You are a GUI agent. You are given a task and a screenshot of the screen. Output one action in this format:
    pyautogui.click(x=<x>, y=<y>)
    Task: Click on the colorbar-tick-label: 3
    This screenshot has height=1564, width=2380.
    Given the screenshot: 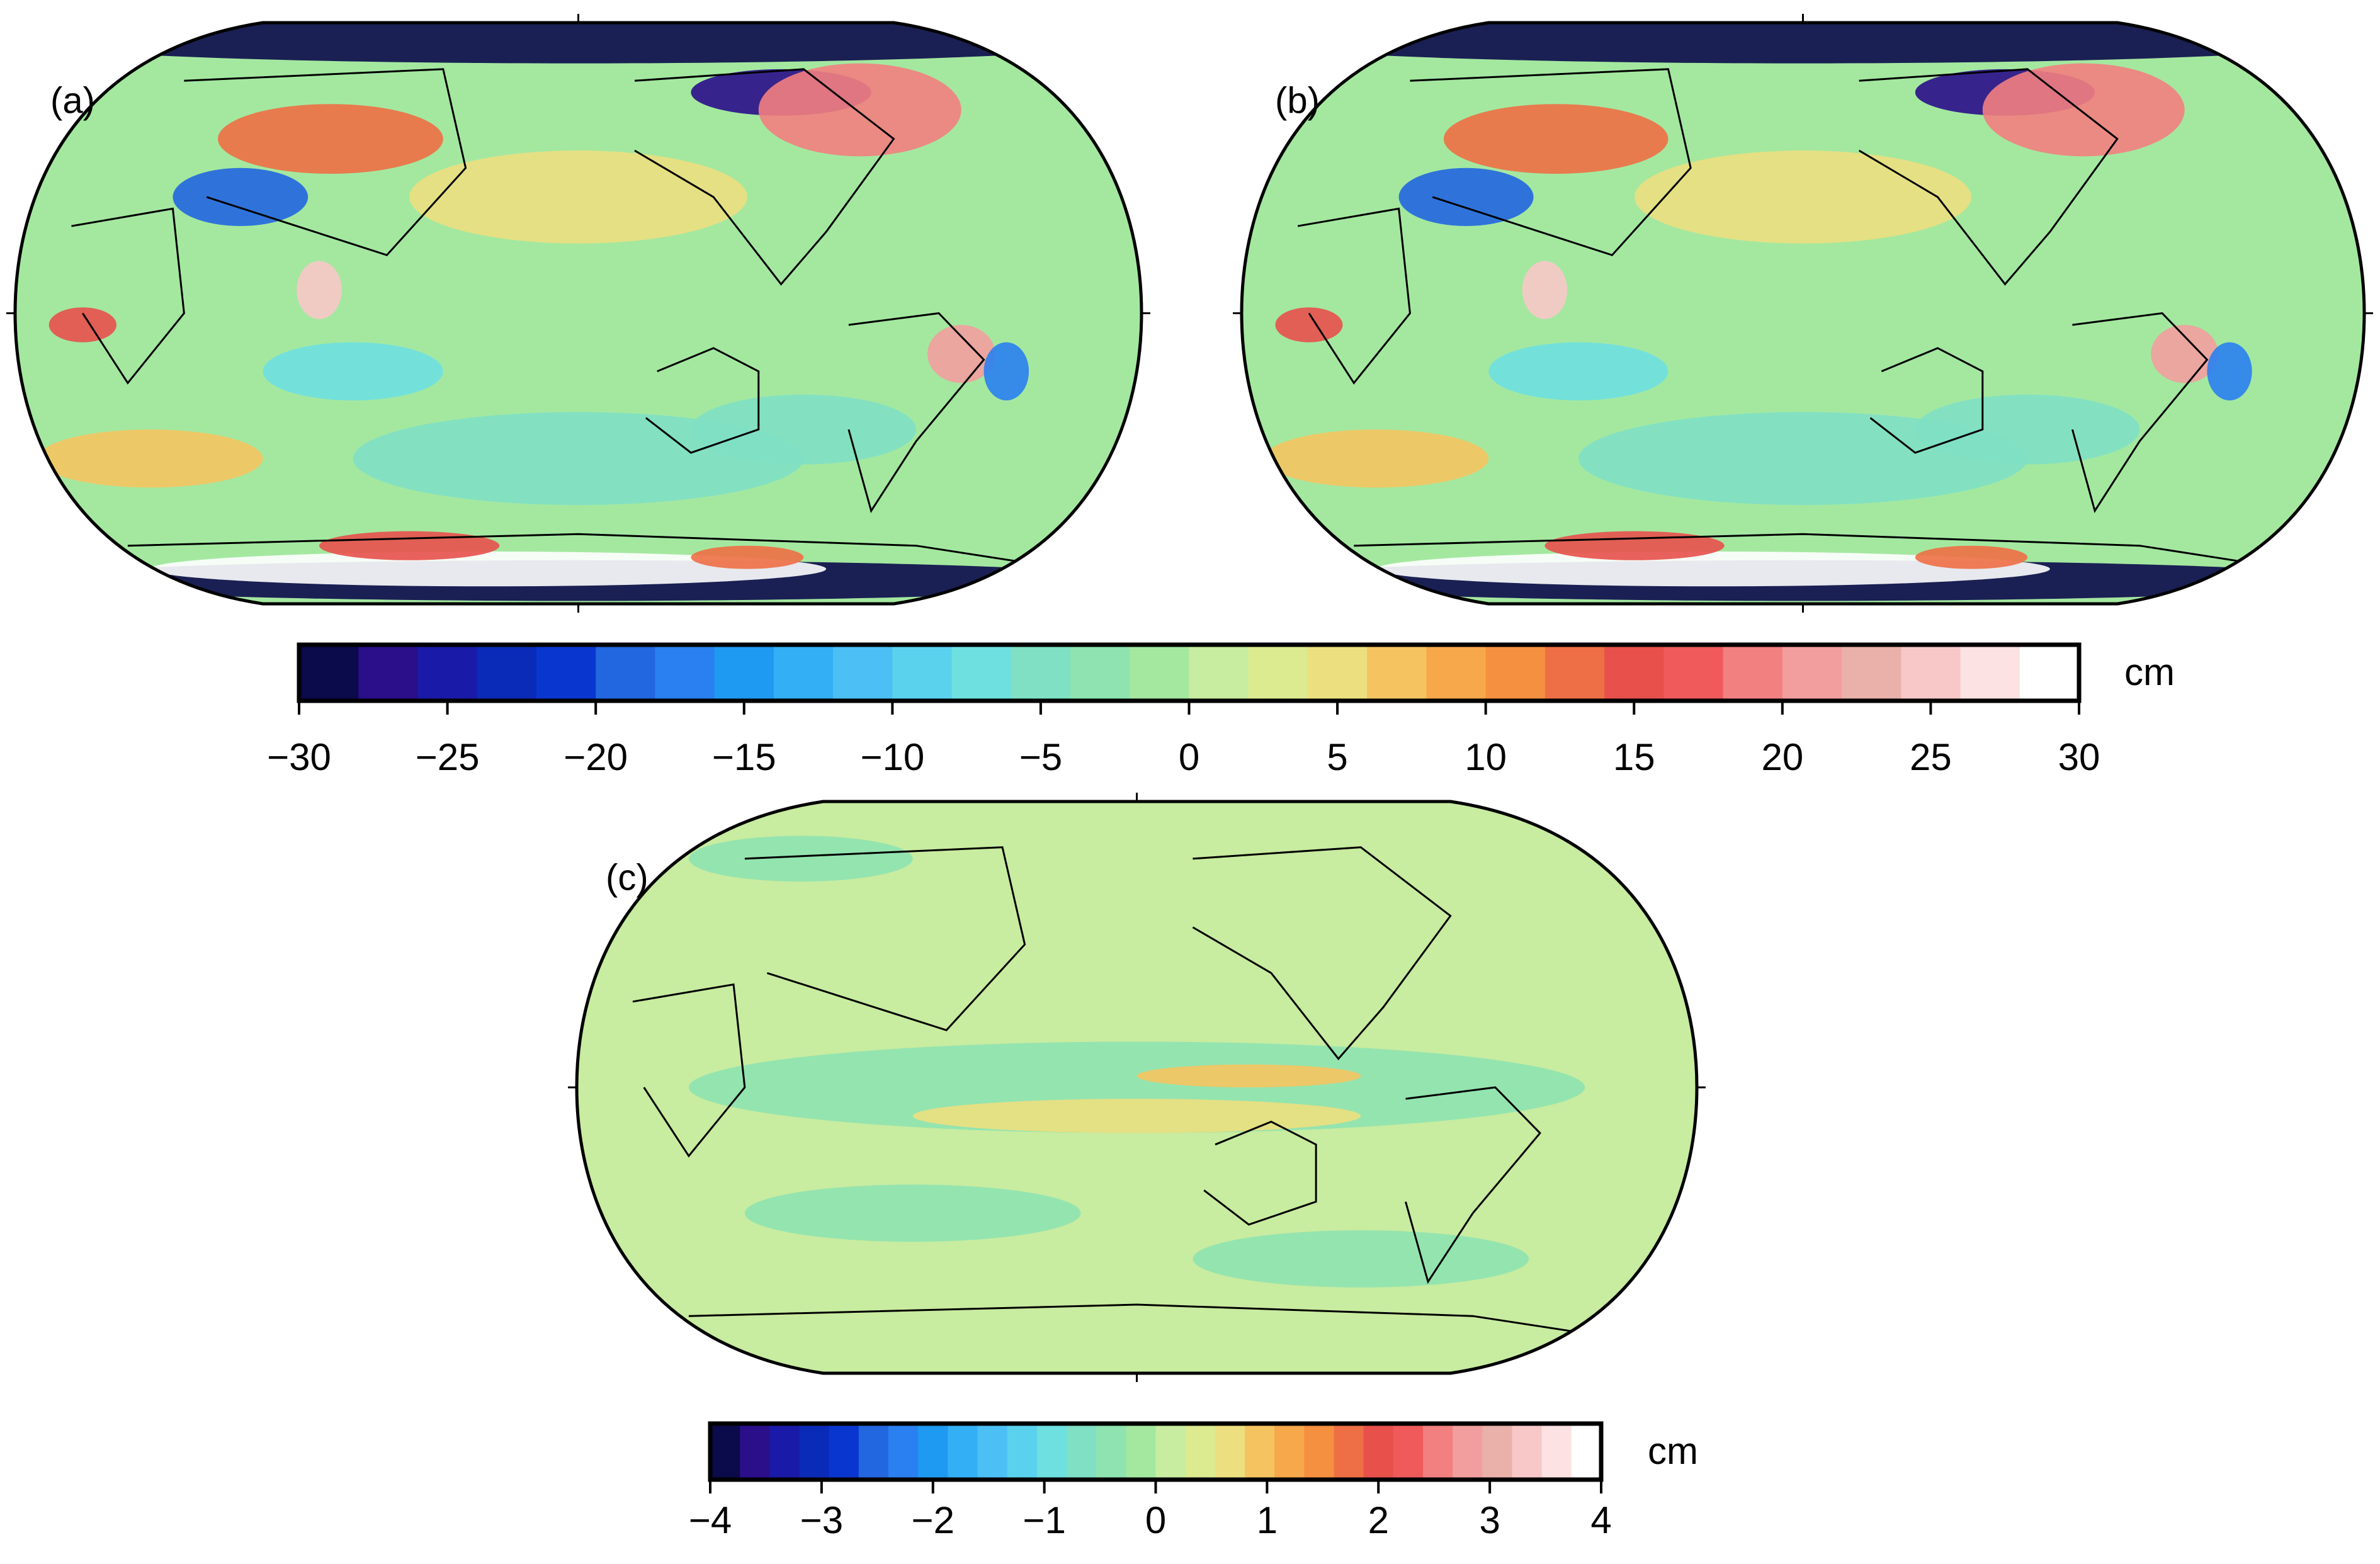 What is the action you would take?
    pyautogui.click(x=1489, y=1520)
    